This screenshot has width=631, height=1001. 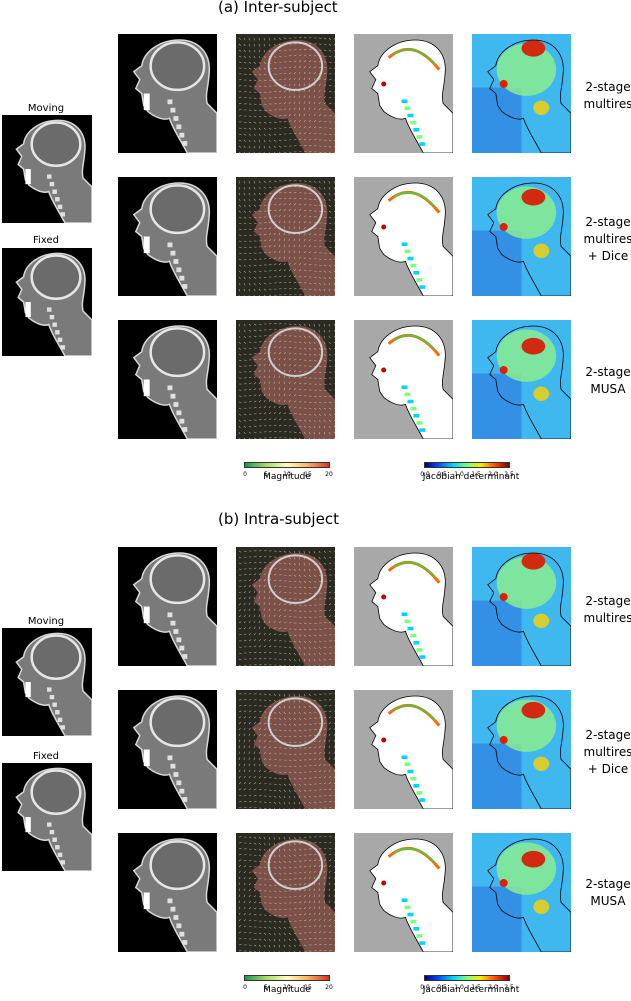 I want to click on section-a-moving-label: Moving, so click(x=46, y=108).